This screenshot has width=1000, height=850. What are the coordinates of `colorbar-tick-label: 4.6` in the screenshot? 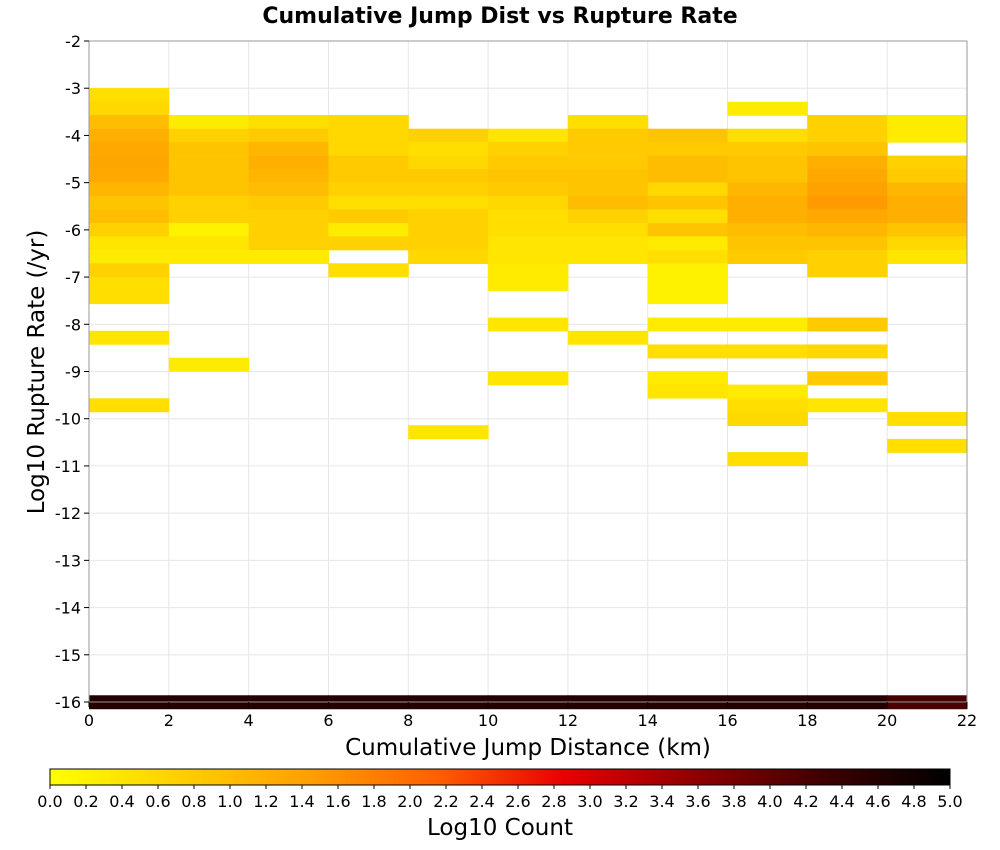 It's located at (877, 801).